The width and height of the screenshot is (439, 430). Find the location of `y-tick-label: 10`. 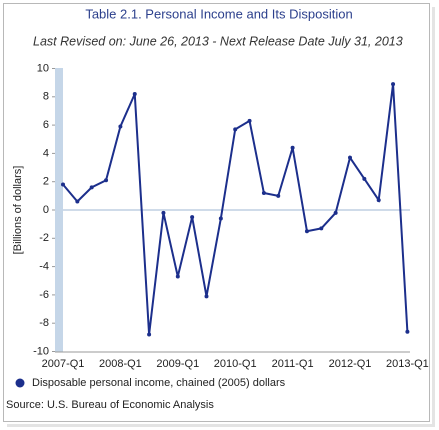

y-tick-label: 10 is located at coordinates (43, 68).